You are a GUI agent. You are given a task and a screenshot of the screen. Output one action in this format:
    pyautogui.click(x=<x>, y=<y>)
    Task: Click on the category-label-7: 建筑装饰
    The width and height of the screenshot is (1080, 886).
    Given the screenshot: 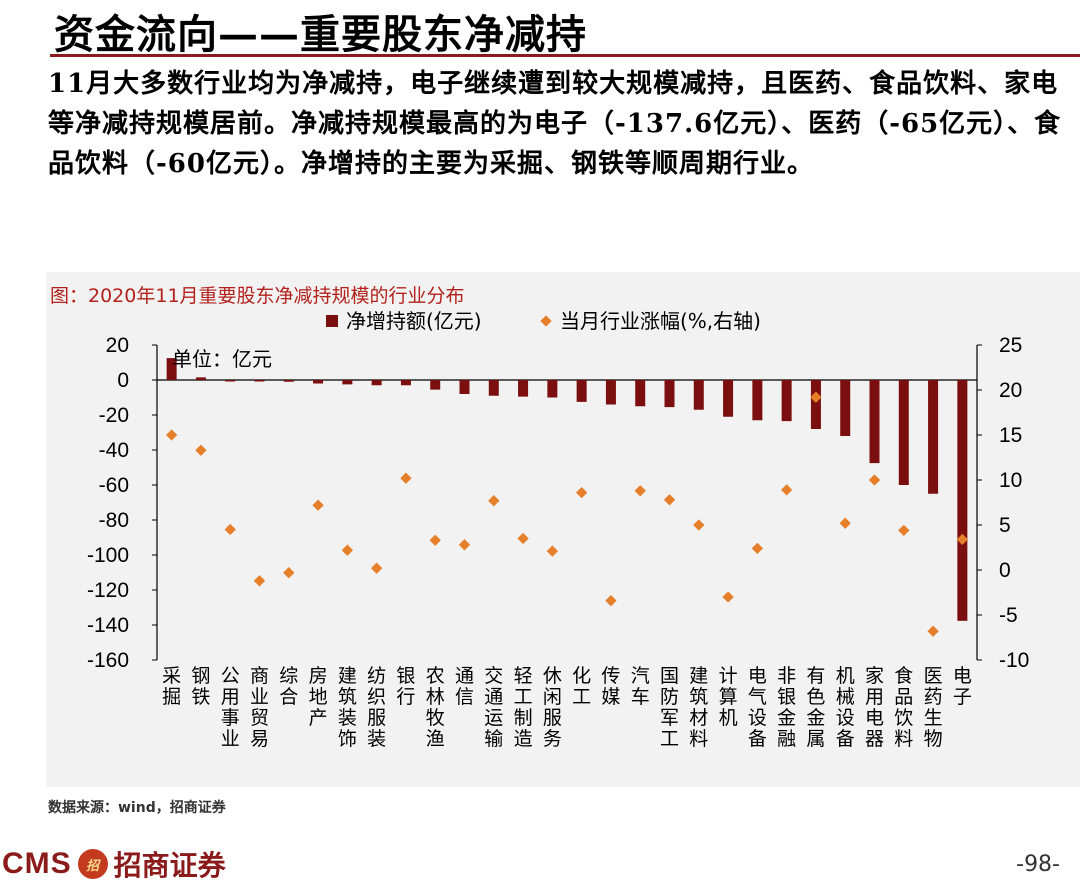 What is the action you would take?
    pyautogui.click(x=347, y=707)
    